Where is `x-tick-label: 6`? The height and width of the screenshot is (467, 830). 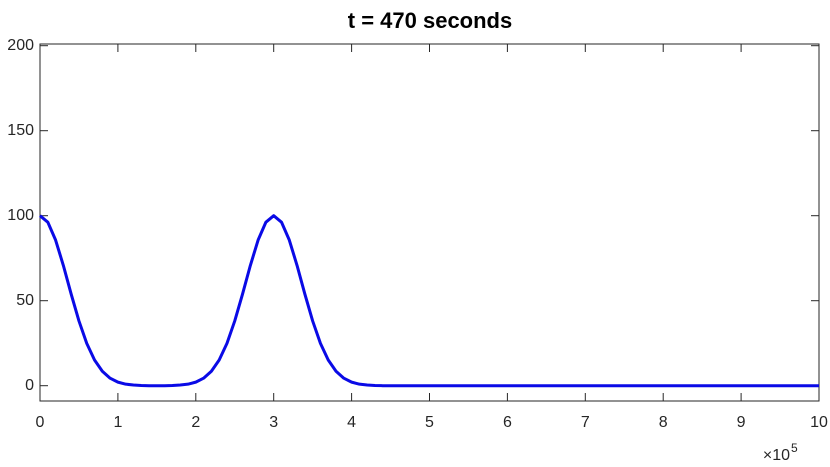 x-tick-label: 6 is located at coordinates (507, 422).